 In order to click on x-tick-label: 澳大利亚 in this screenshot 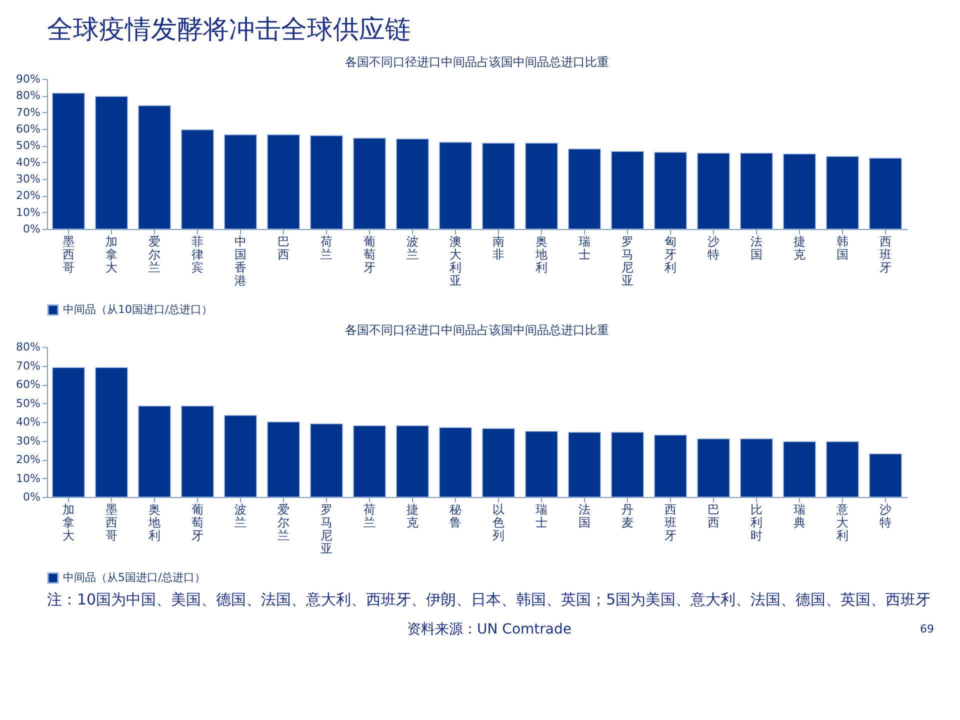, I will do `click(456, 261)`.